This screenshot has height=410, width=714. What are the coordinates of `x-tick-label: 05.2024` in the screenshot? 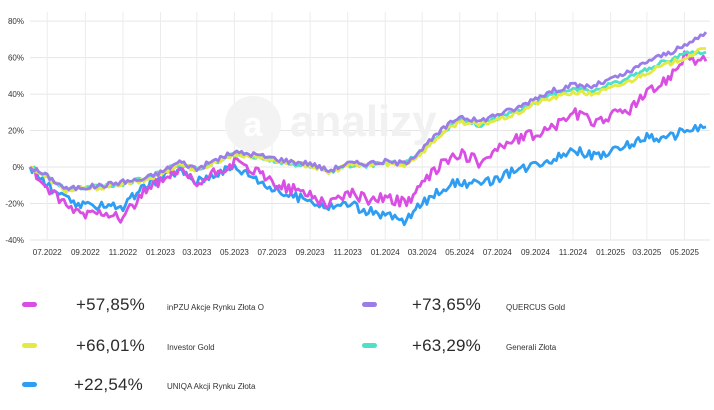 It's located at (459, 252).